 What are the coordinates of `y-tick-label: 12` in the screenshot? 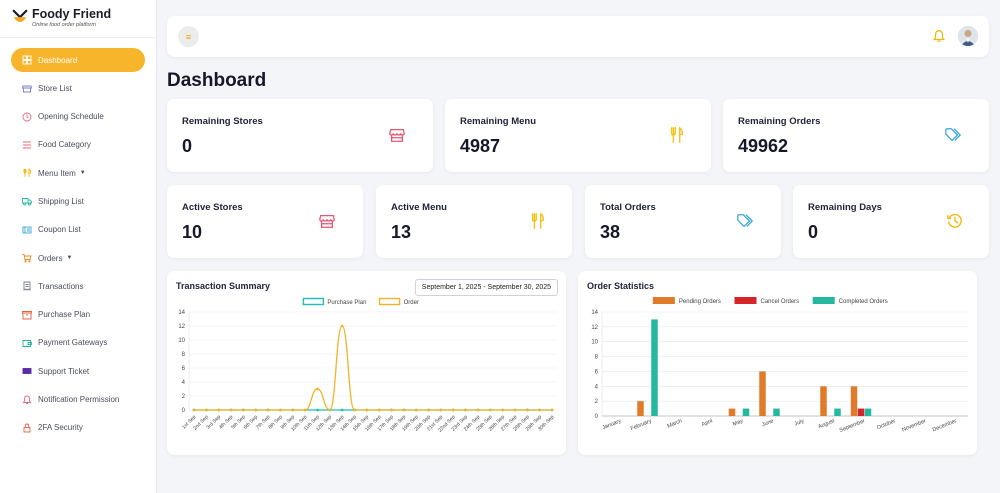 It's located at (181, 327).